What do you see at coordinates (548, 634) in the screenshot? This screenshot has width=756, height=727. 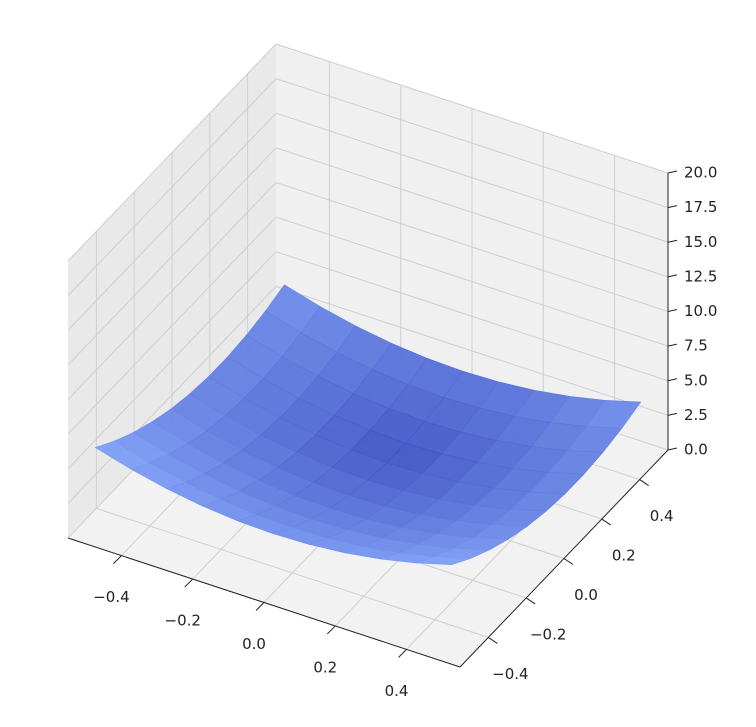 I see `y-tick-label: −0.2` at bounding box center [548, 634].